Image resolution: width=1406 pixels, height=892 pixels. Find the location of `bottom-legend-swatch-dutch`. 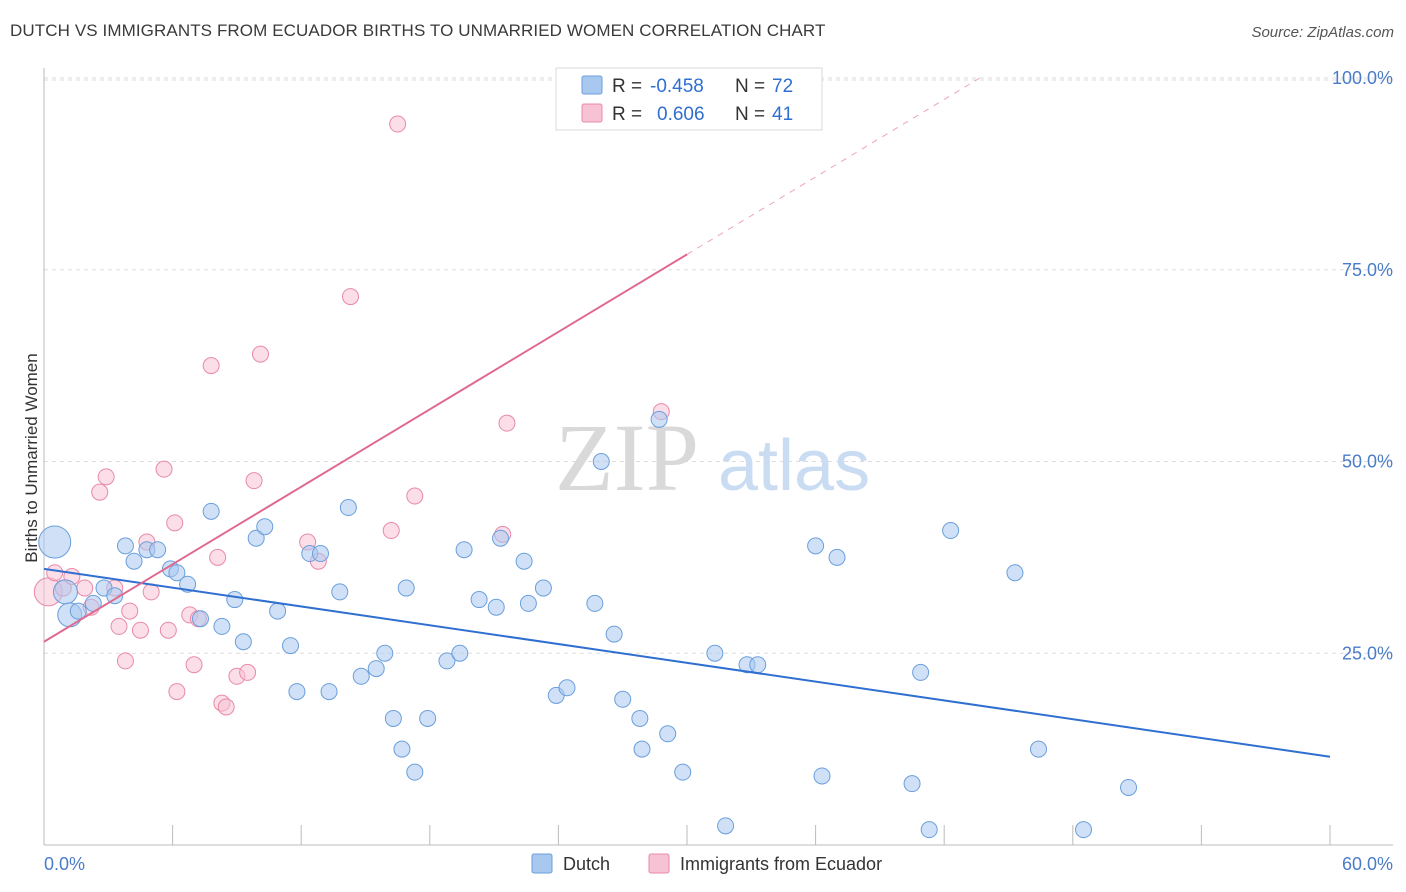

bottom-legend-swatch-dutch is located at coordinates (542, 863).